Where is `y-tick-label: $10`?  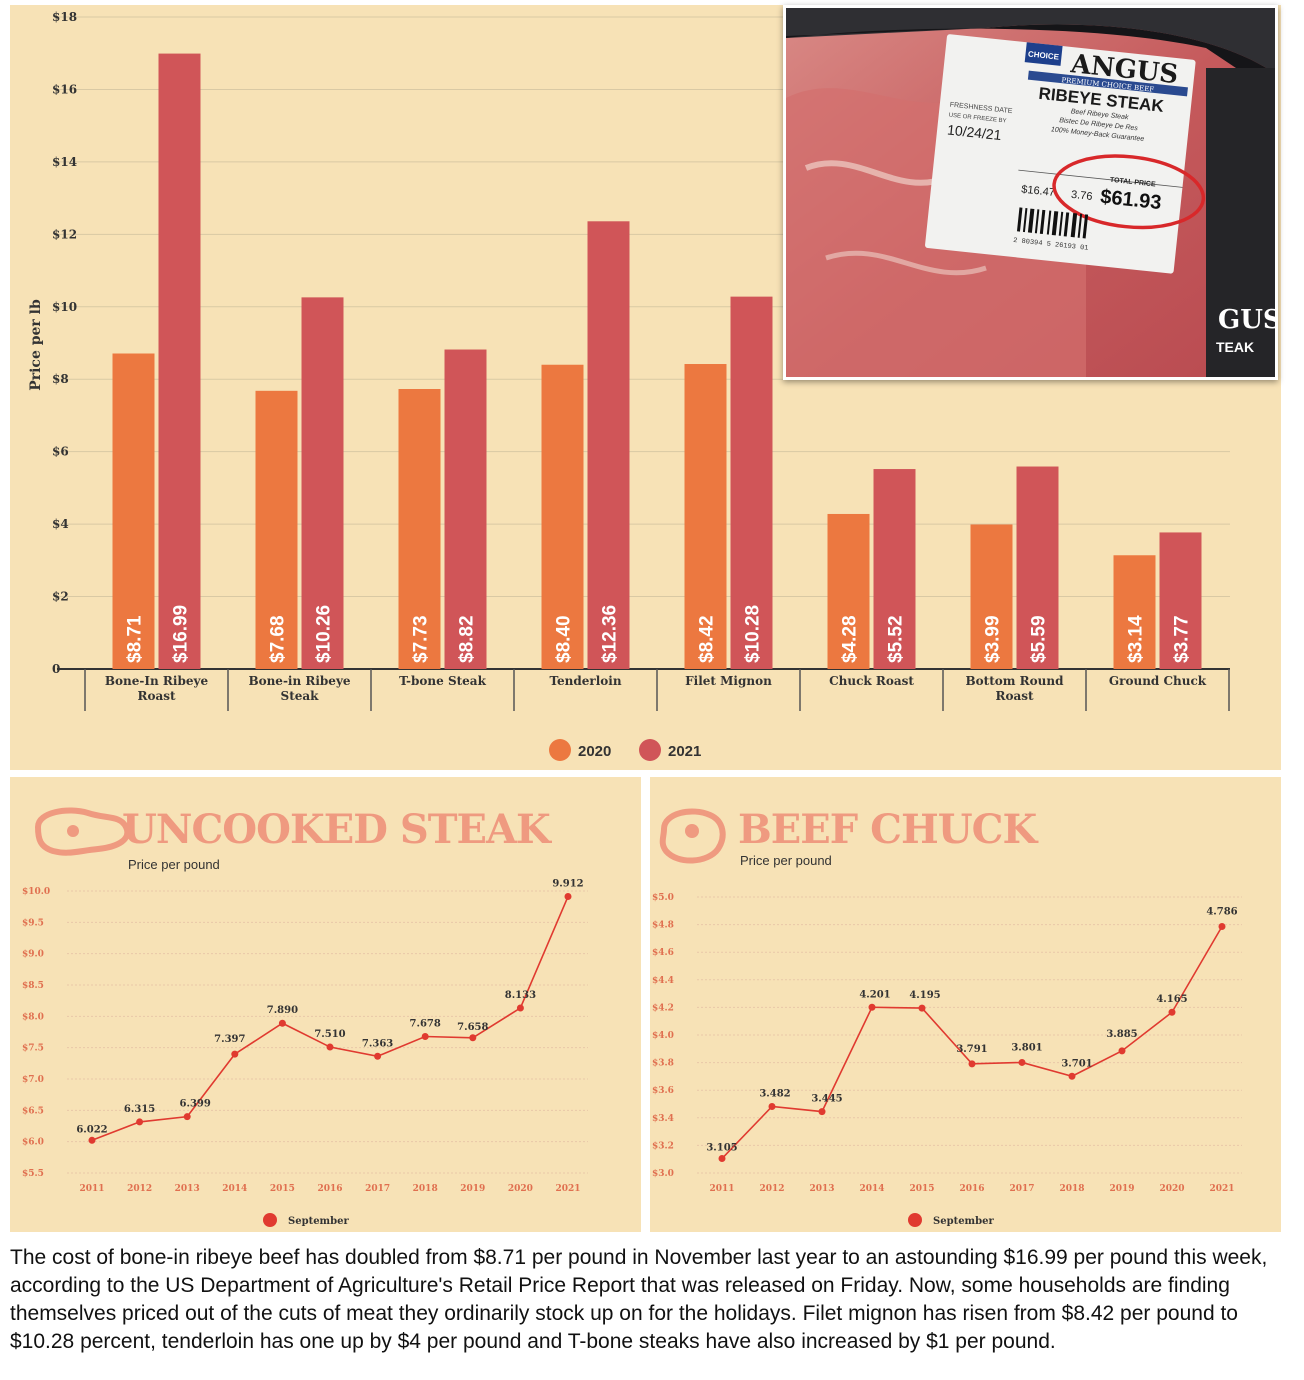 y-tick-label: $10 is located at coordinates (64, 307).